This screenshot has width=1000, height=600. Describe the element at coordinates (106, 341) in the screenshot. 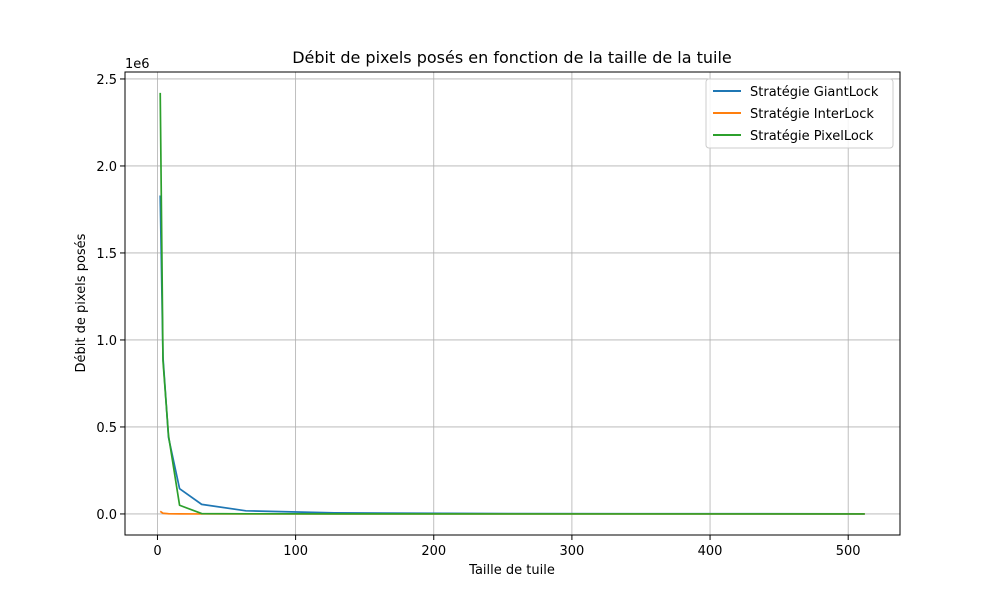

I see `y-tick-label: 1.0` at that location.